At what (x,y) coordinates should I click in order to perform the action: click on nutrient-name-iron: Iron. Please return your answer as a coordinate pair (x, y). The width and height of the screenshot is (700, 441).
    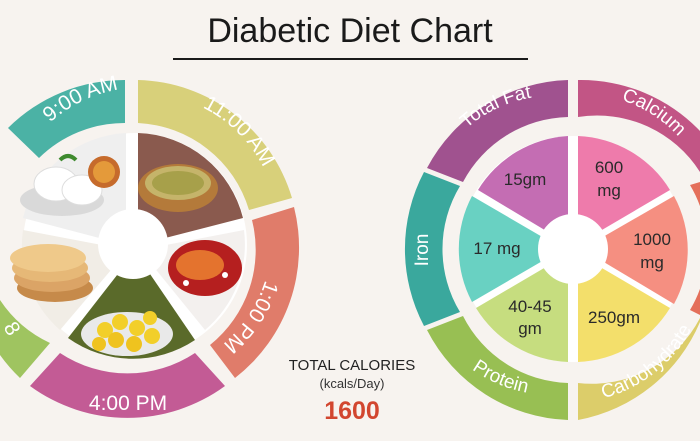
    Looking at the image, I should click on (422, 250).